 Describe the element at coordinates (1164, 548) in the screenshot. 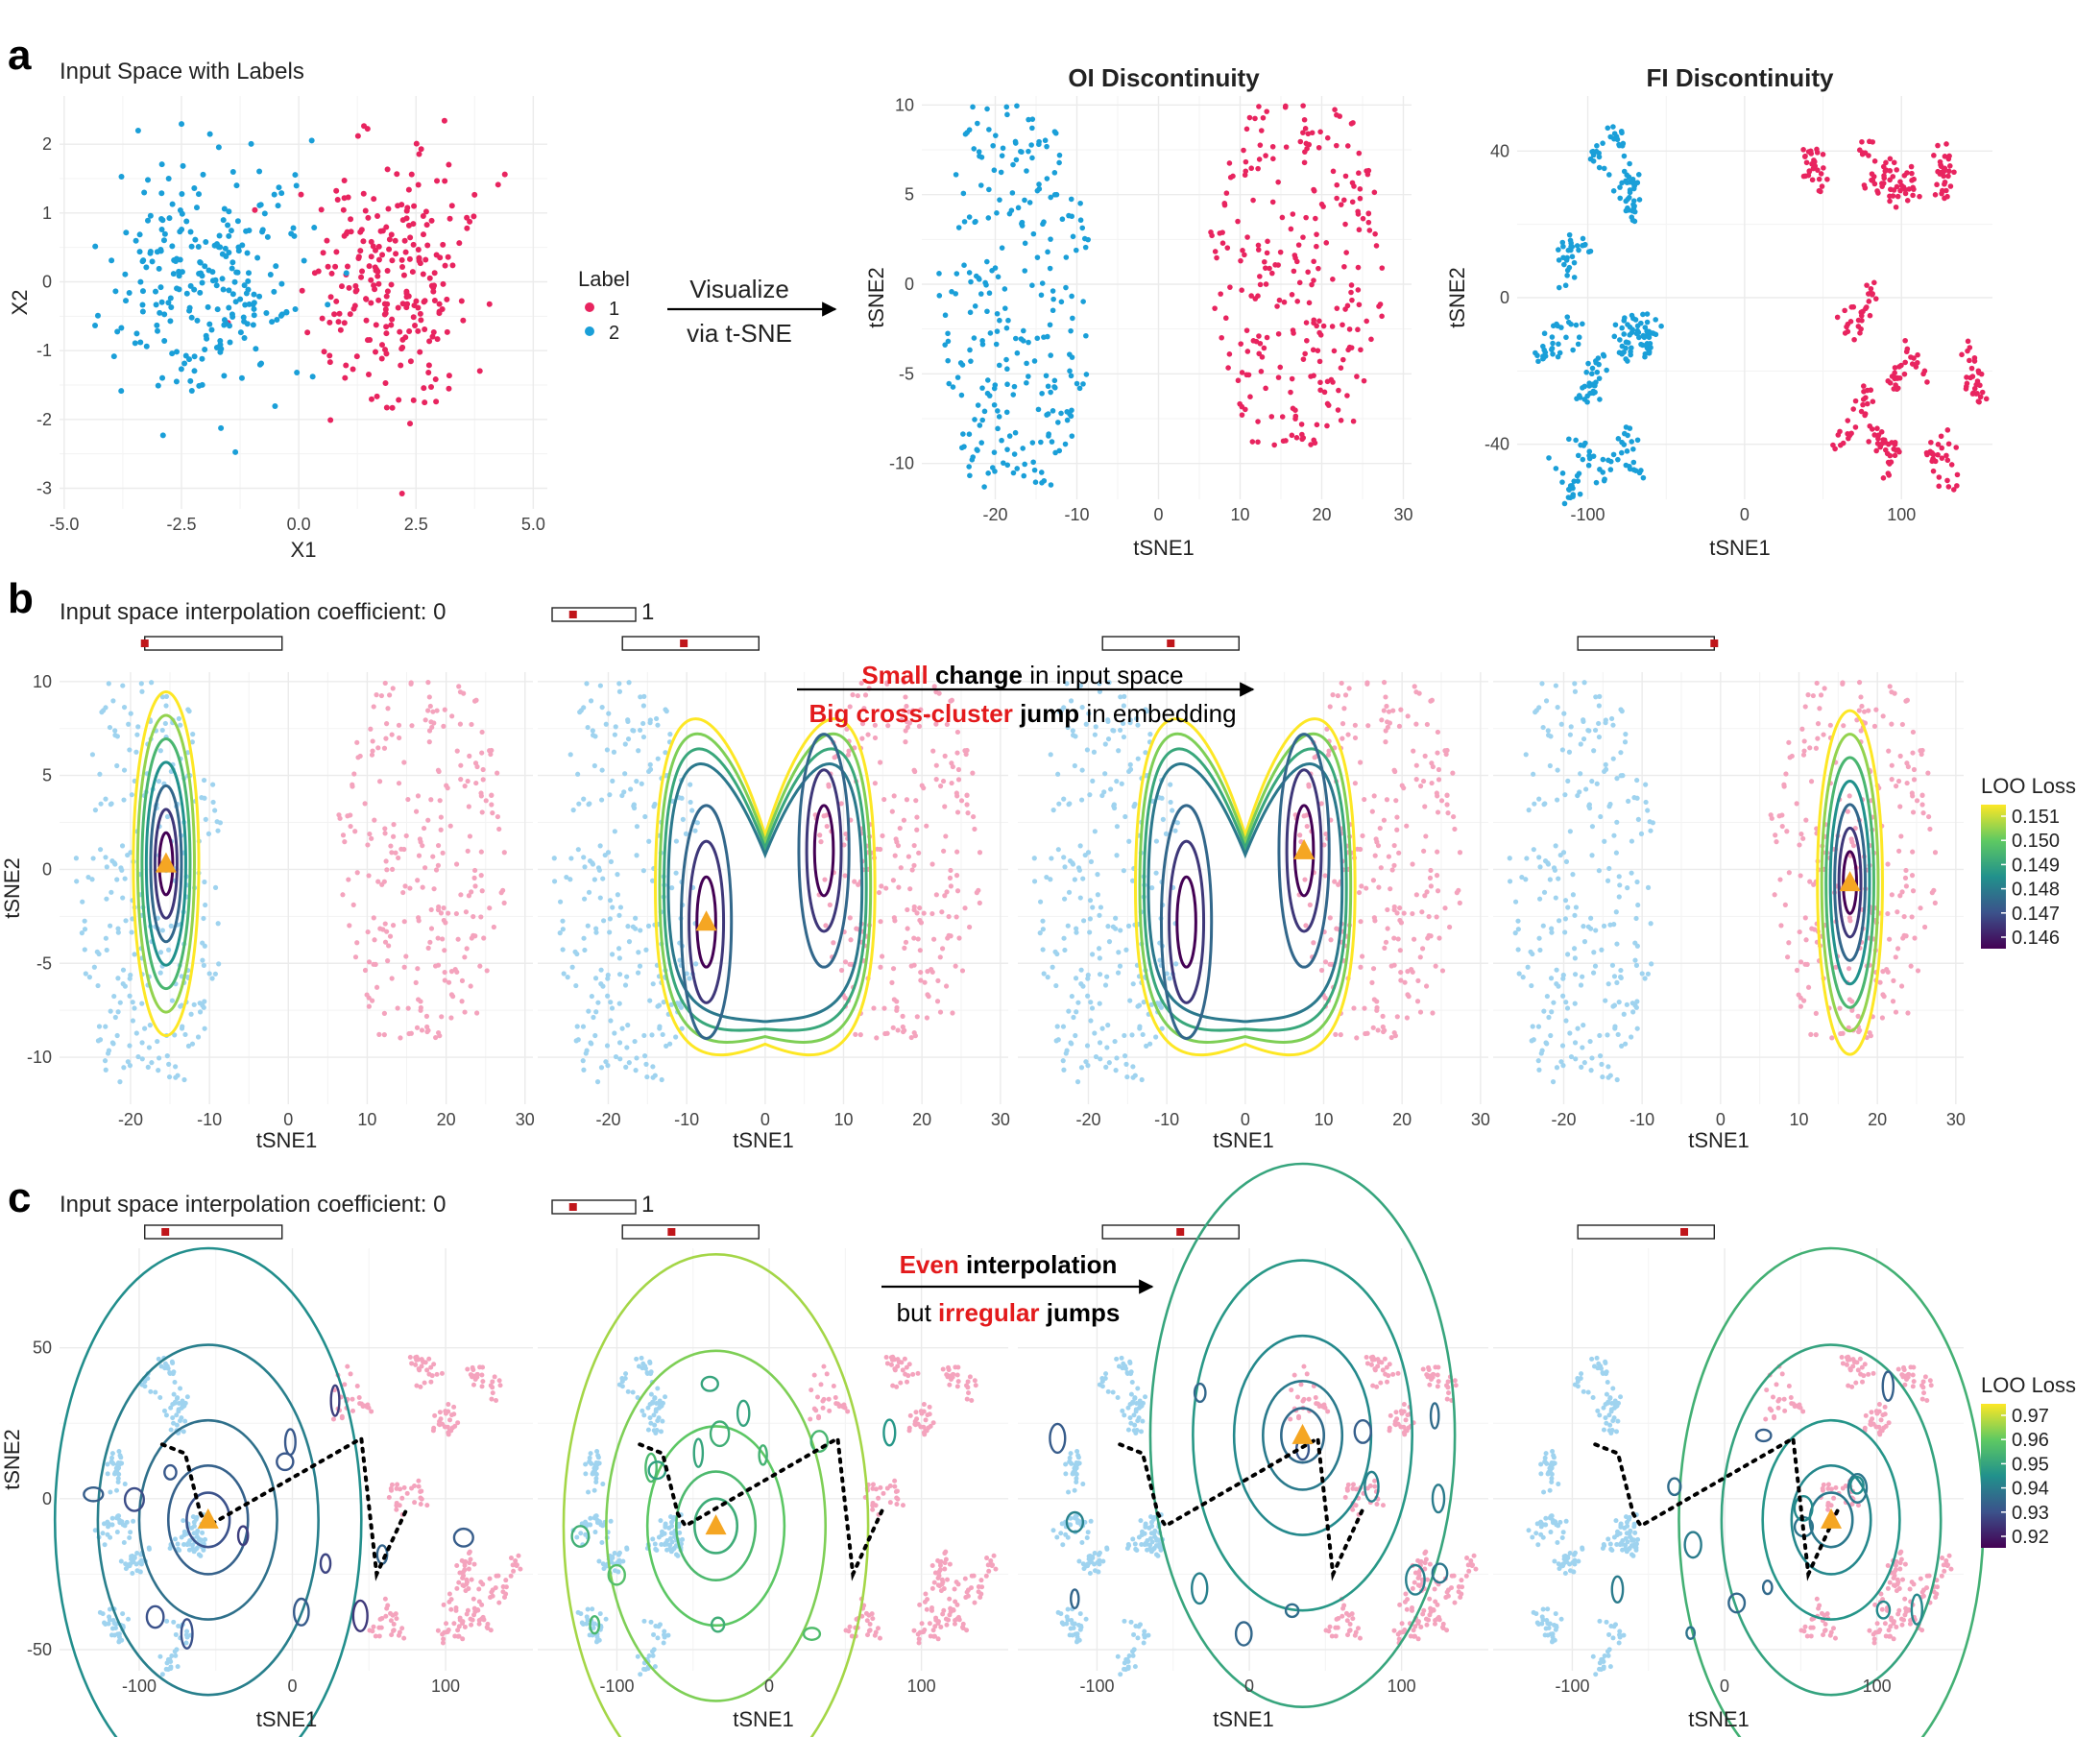

I see `oi-xlabel: tSNE1` at that location.